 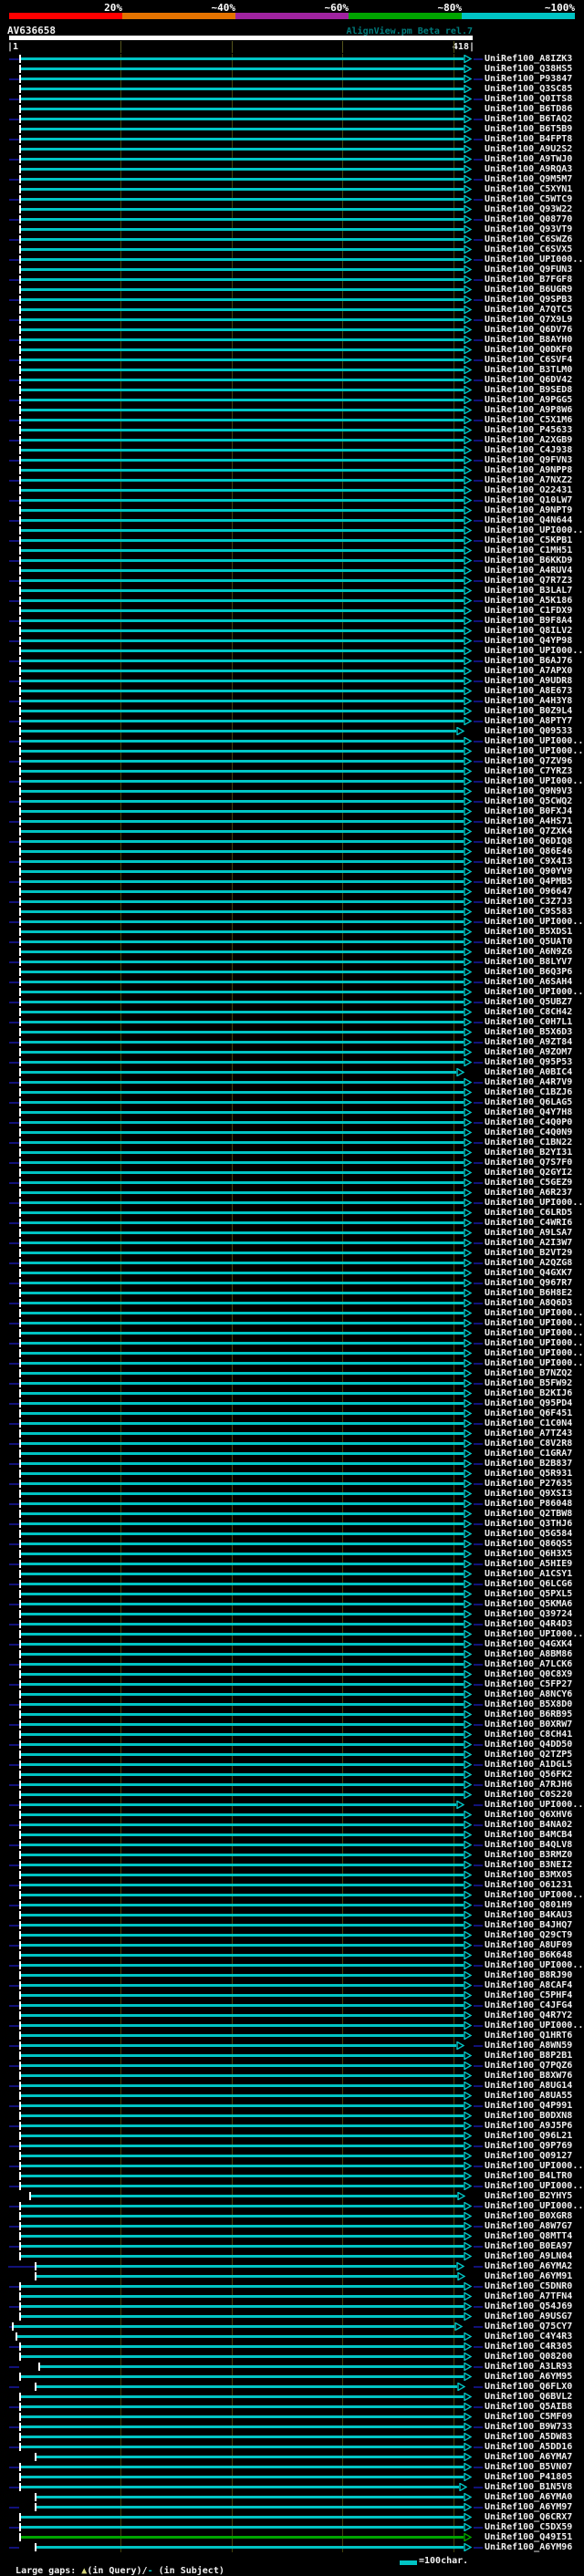 What do you see at coordinates (292, 1112) in the screenshot?
I see `alignment-row: UniRef100_Q4Y7H8` at bounding box center [292, 1112].